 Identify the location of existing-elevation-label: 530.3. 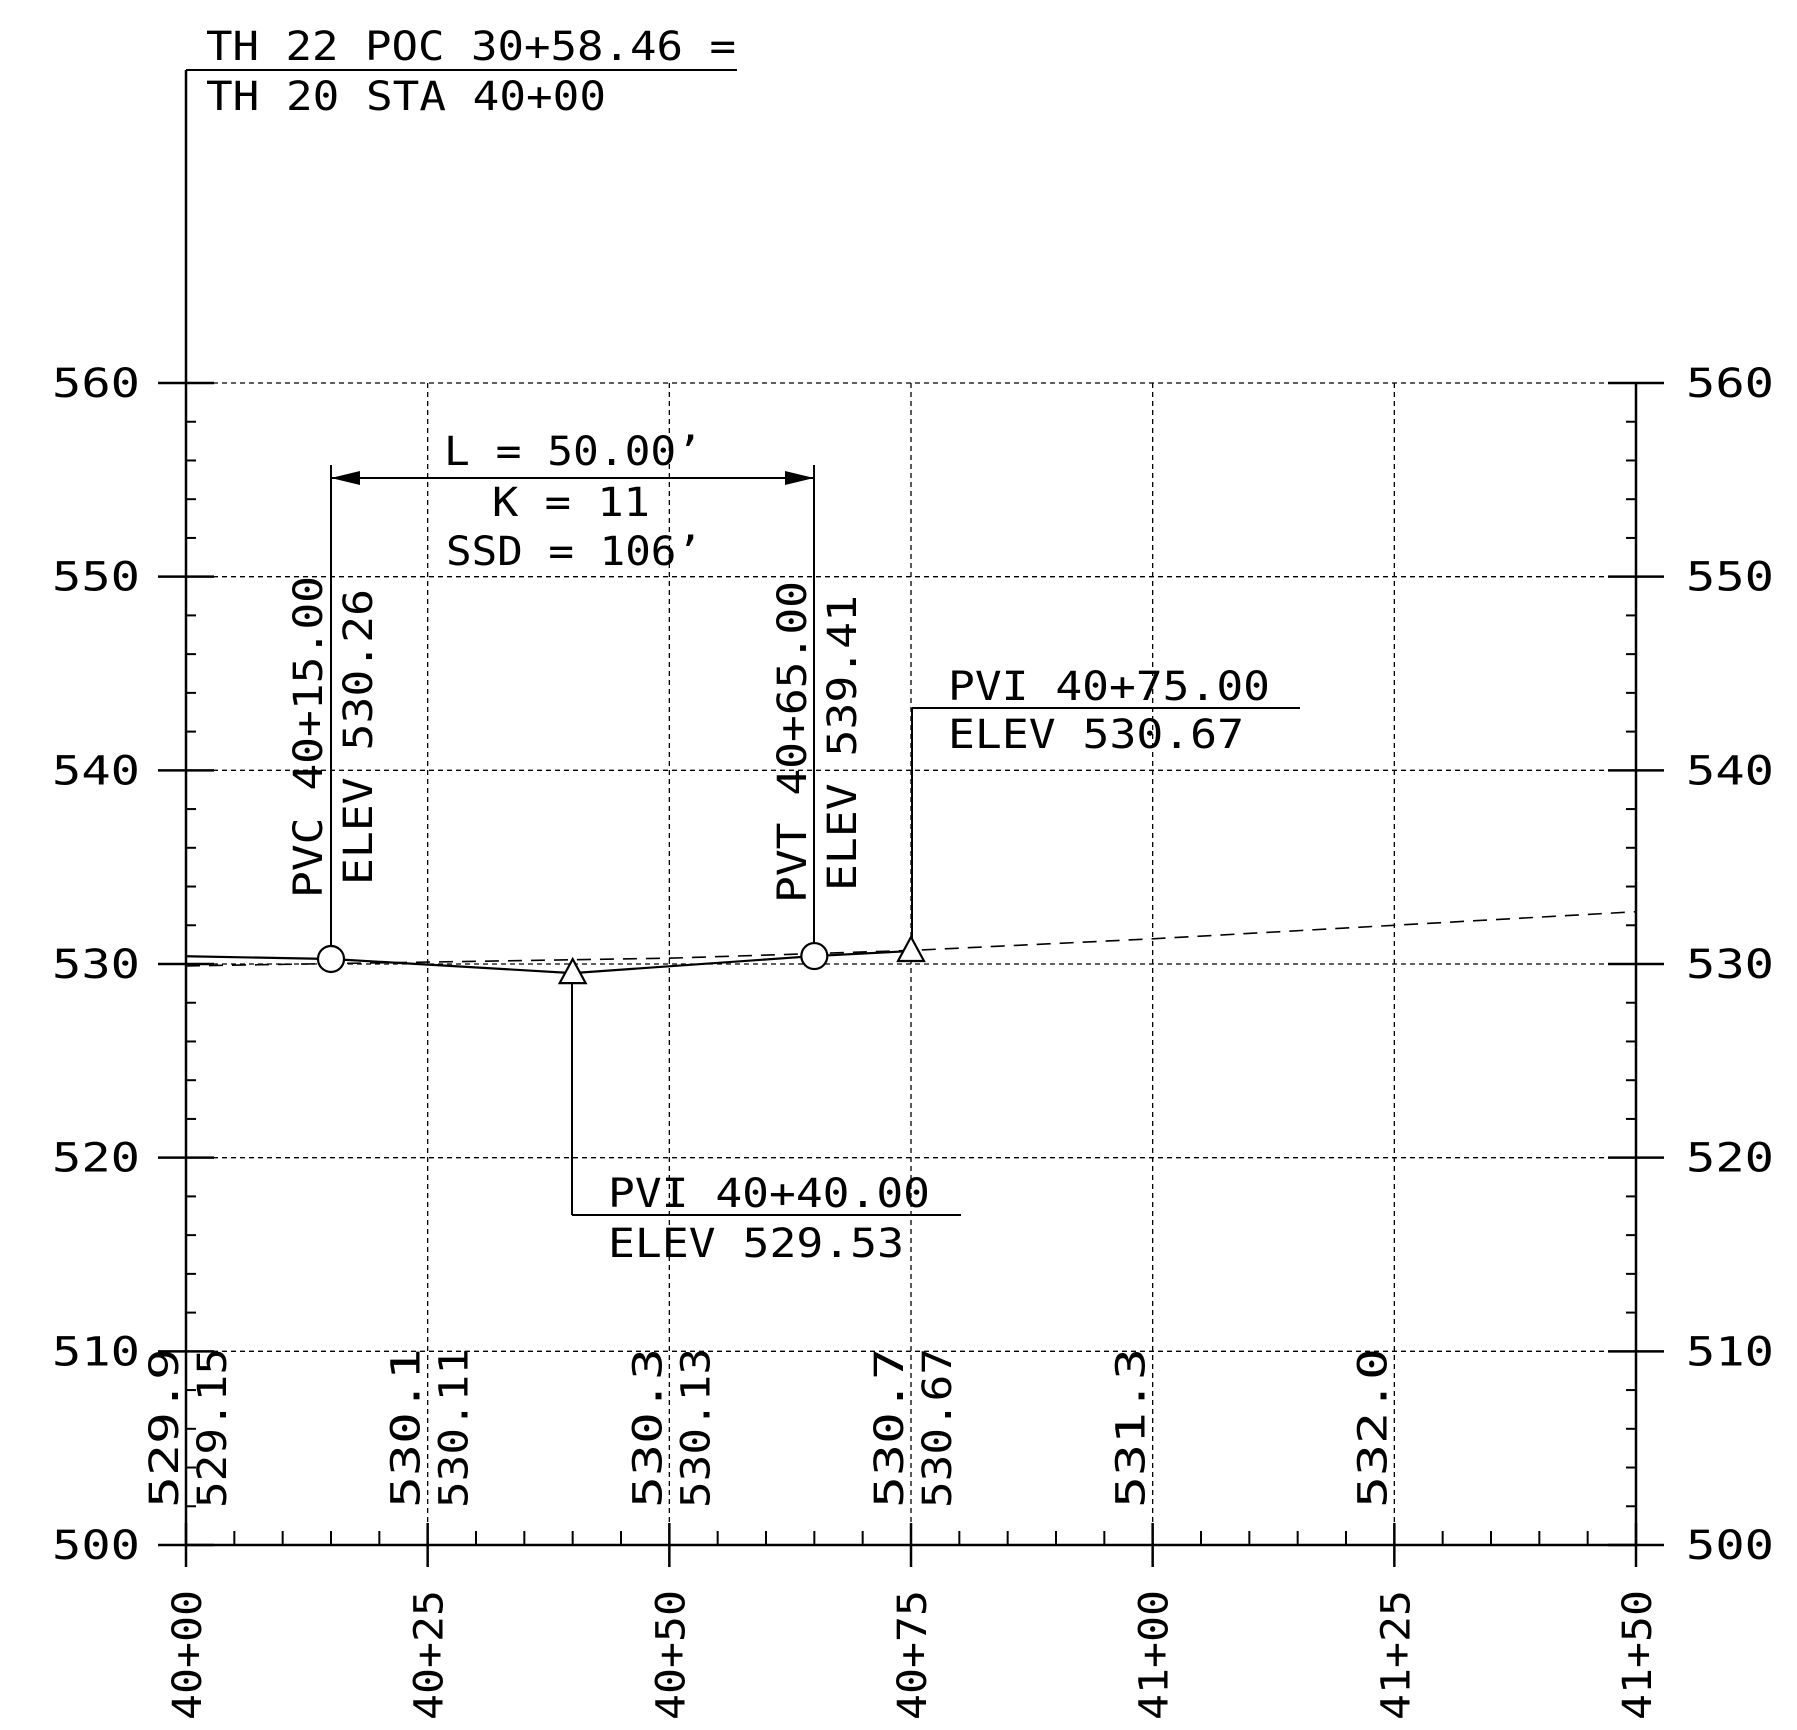
(648, 1428).